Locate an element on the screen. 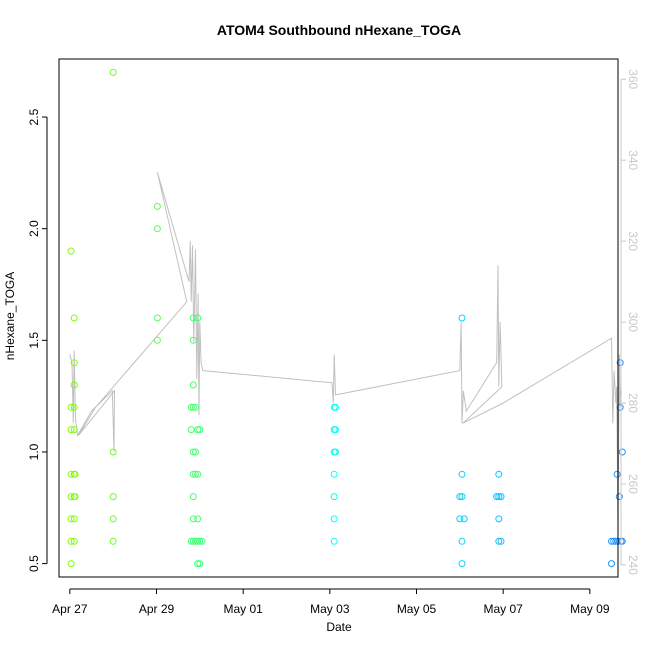 The width and height of the screenshot is (650, 650). y-tick-label: 1.0 is located at coordinates (34, 451).